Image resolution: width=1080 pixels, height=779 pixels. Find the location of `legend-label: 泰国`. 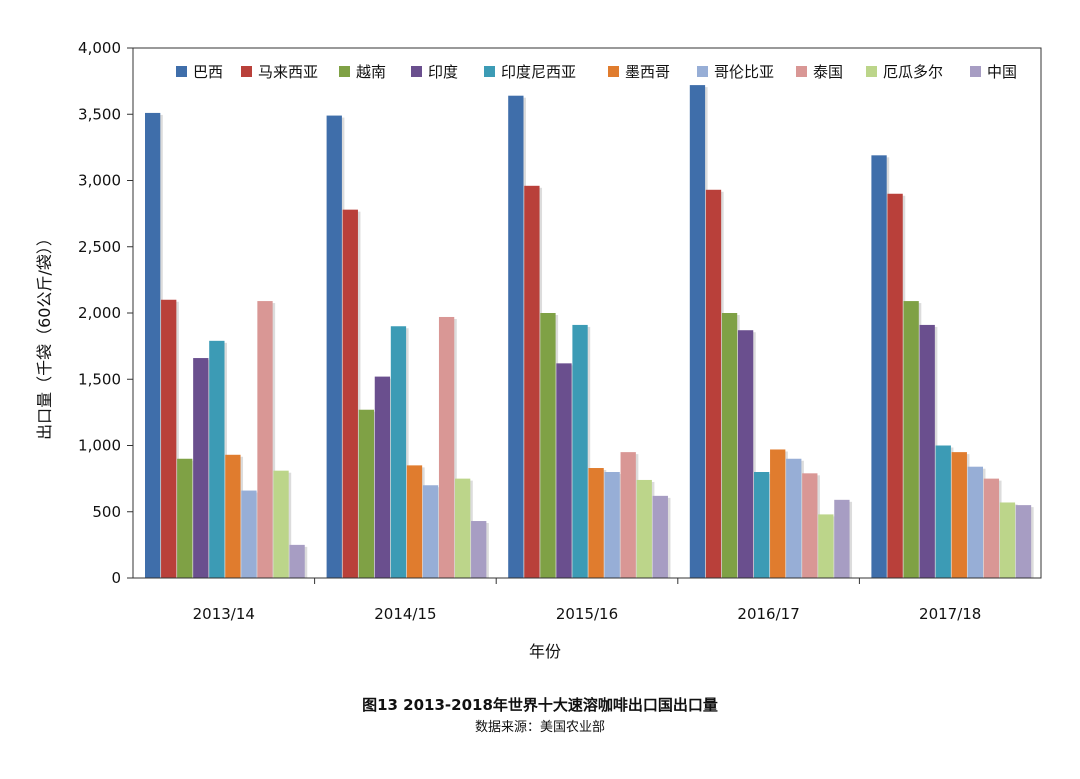

legend-label: 泰国 is located at coordinates (828, 72).